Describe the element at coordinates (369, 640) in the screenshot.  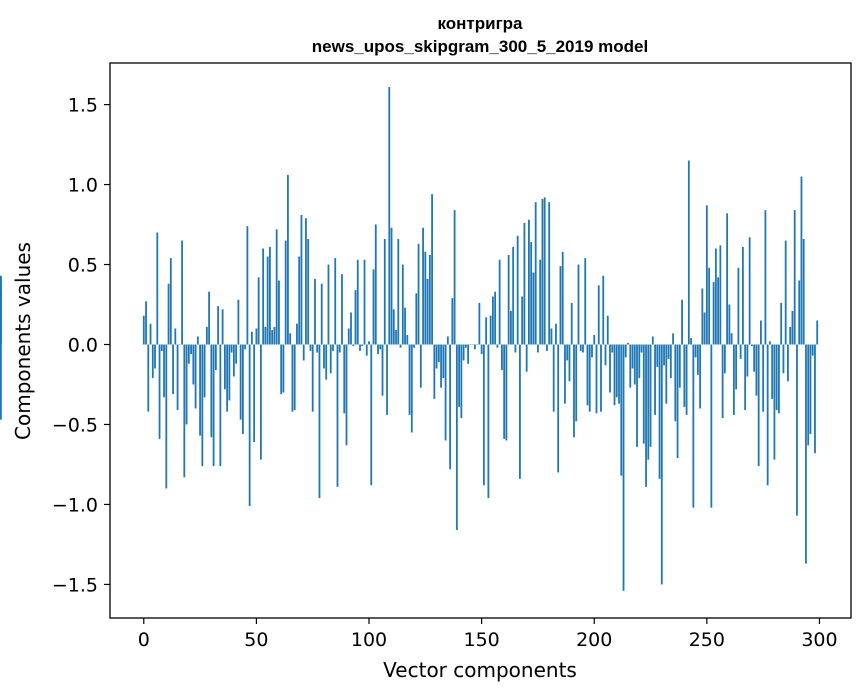
I see `x-tick-label: 100` at that location.